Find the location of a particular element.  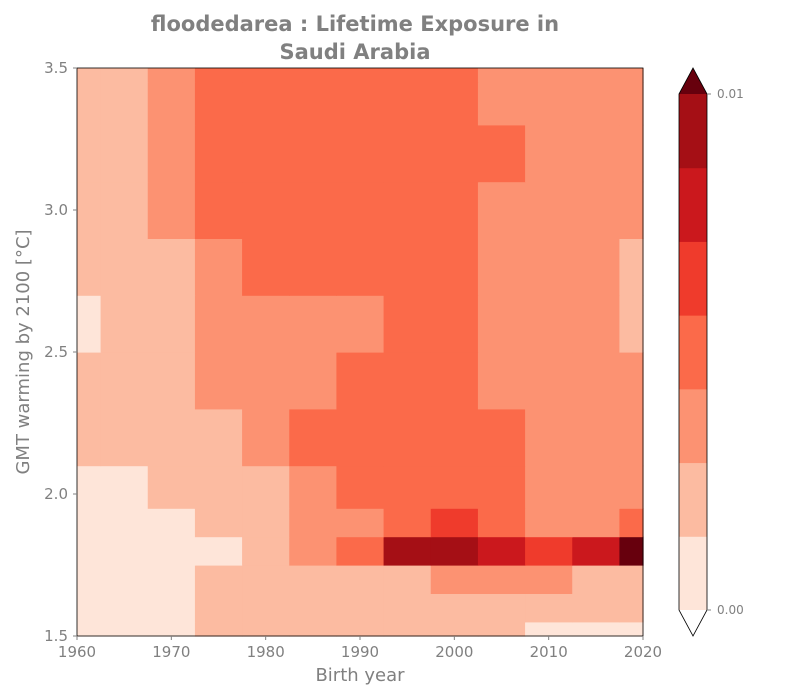

y-tick-label: 2.0 is located at coordinates (56, 494).